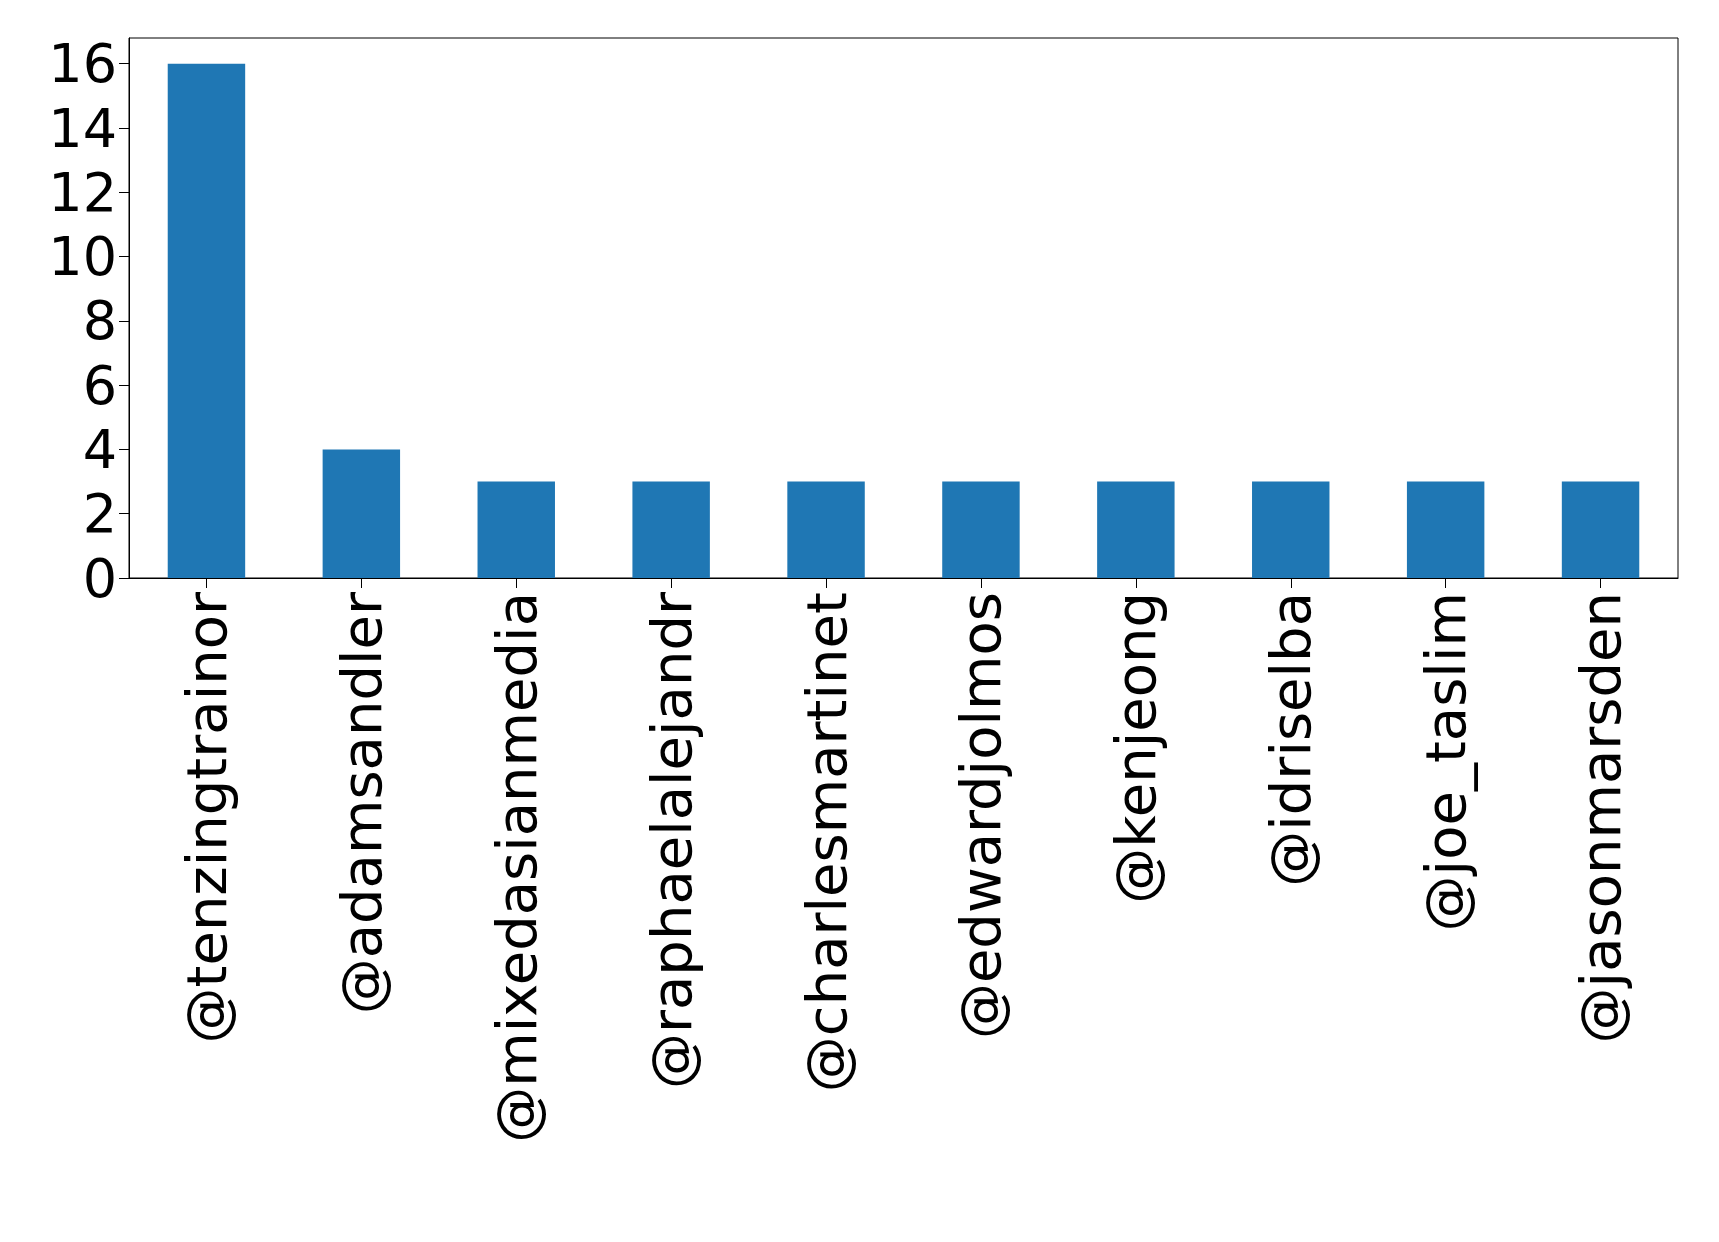  Describe the element at coordinates (99, 321) in the screenshot. I see `y-tick-label: 8` at that location.